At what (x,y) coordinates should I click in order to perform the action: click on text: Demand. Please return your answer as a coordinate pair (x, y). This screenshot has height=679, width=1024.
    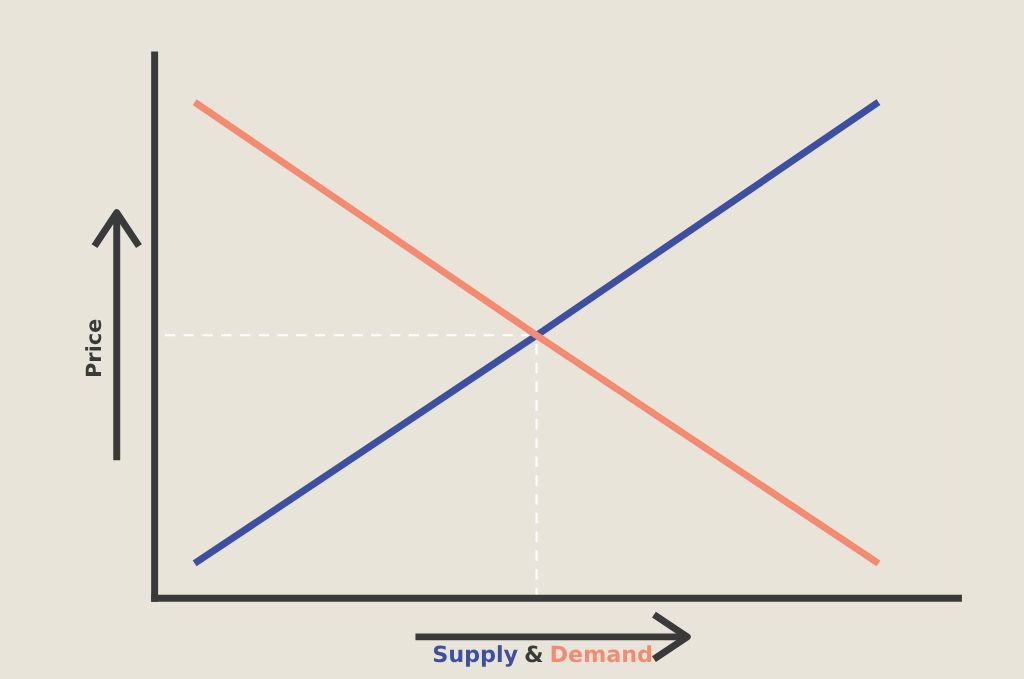
    Looking at the image, I should click on (601, 654).